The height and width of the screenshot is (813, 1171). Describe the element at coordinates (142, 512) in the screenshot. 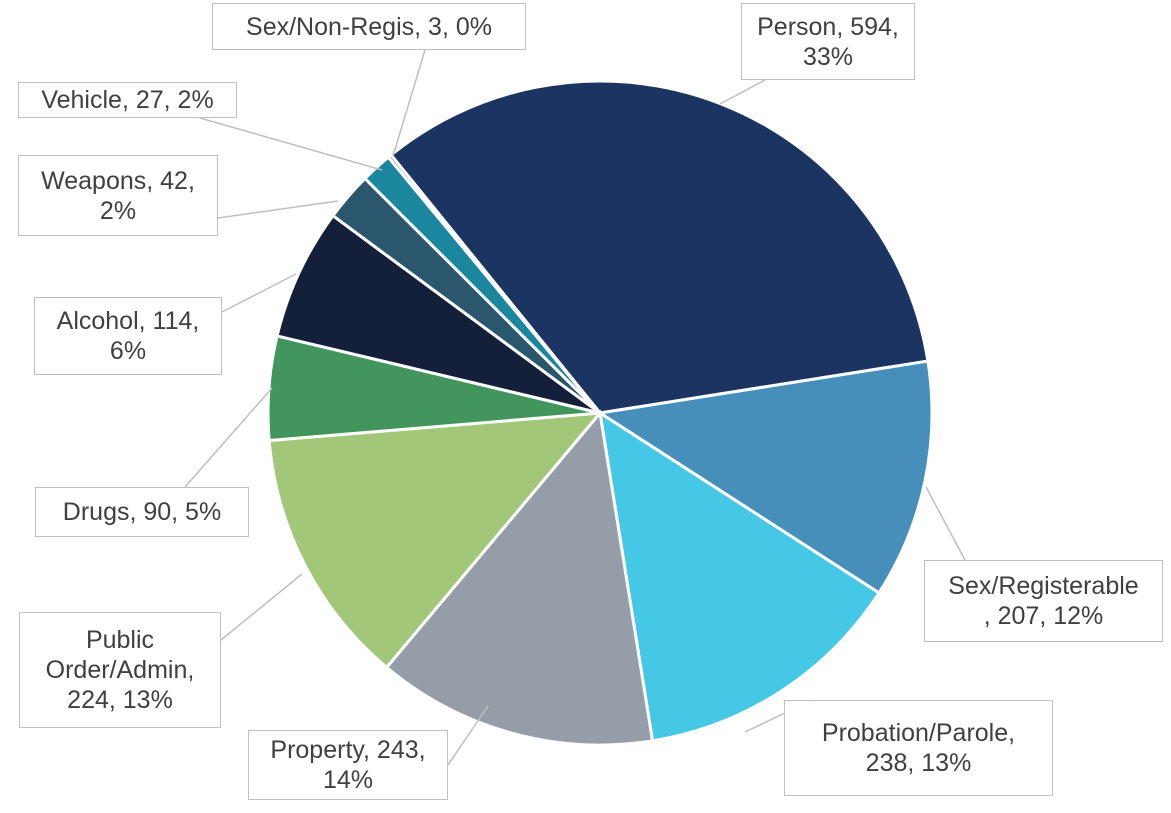

I see `data-label: Drugs, 90, 5%` at that location.